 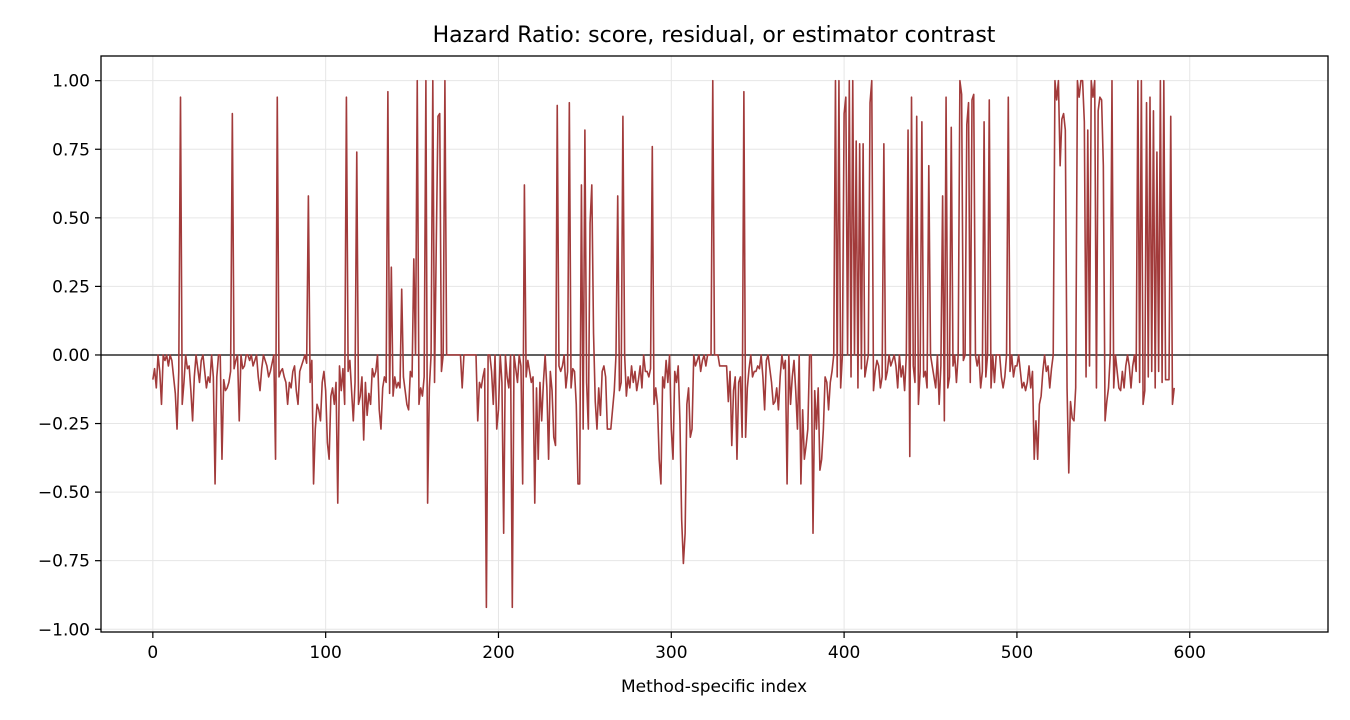 What do you see at coordinates (71, 150) in the screenshot?
I see `y-tick-label: 0.75` at bounding box center [71, 150].